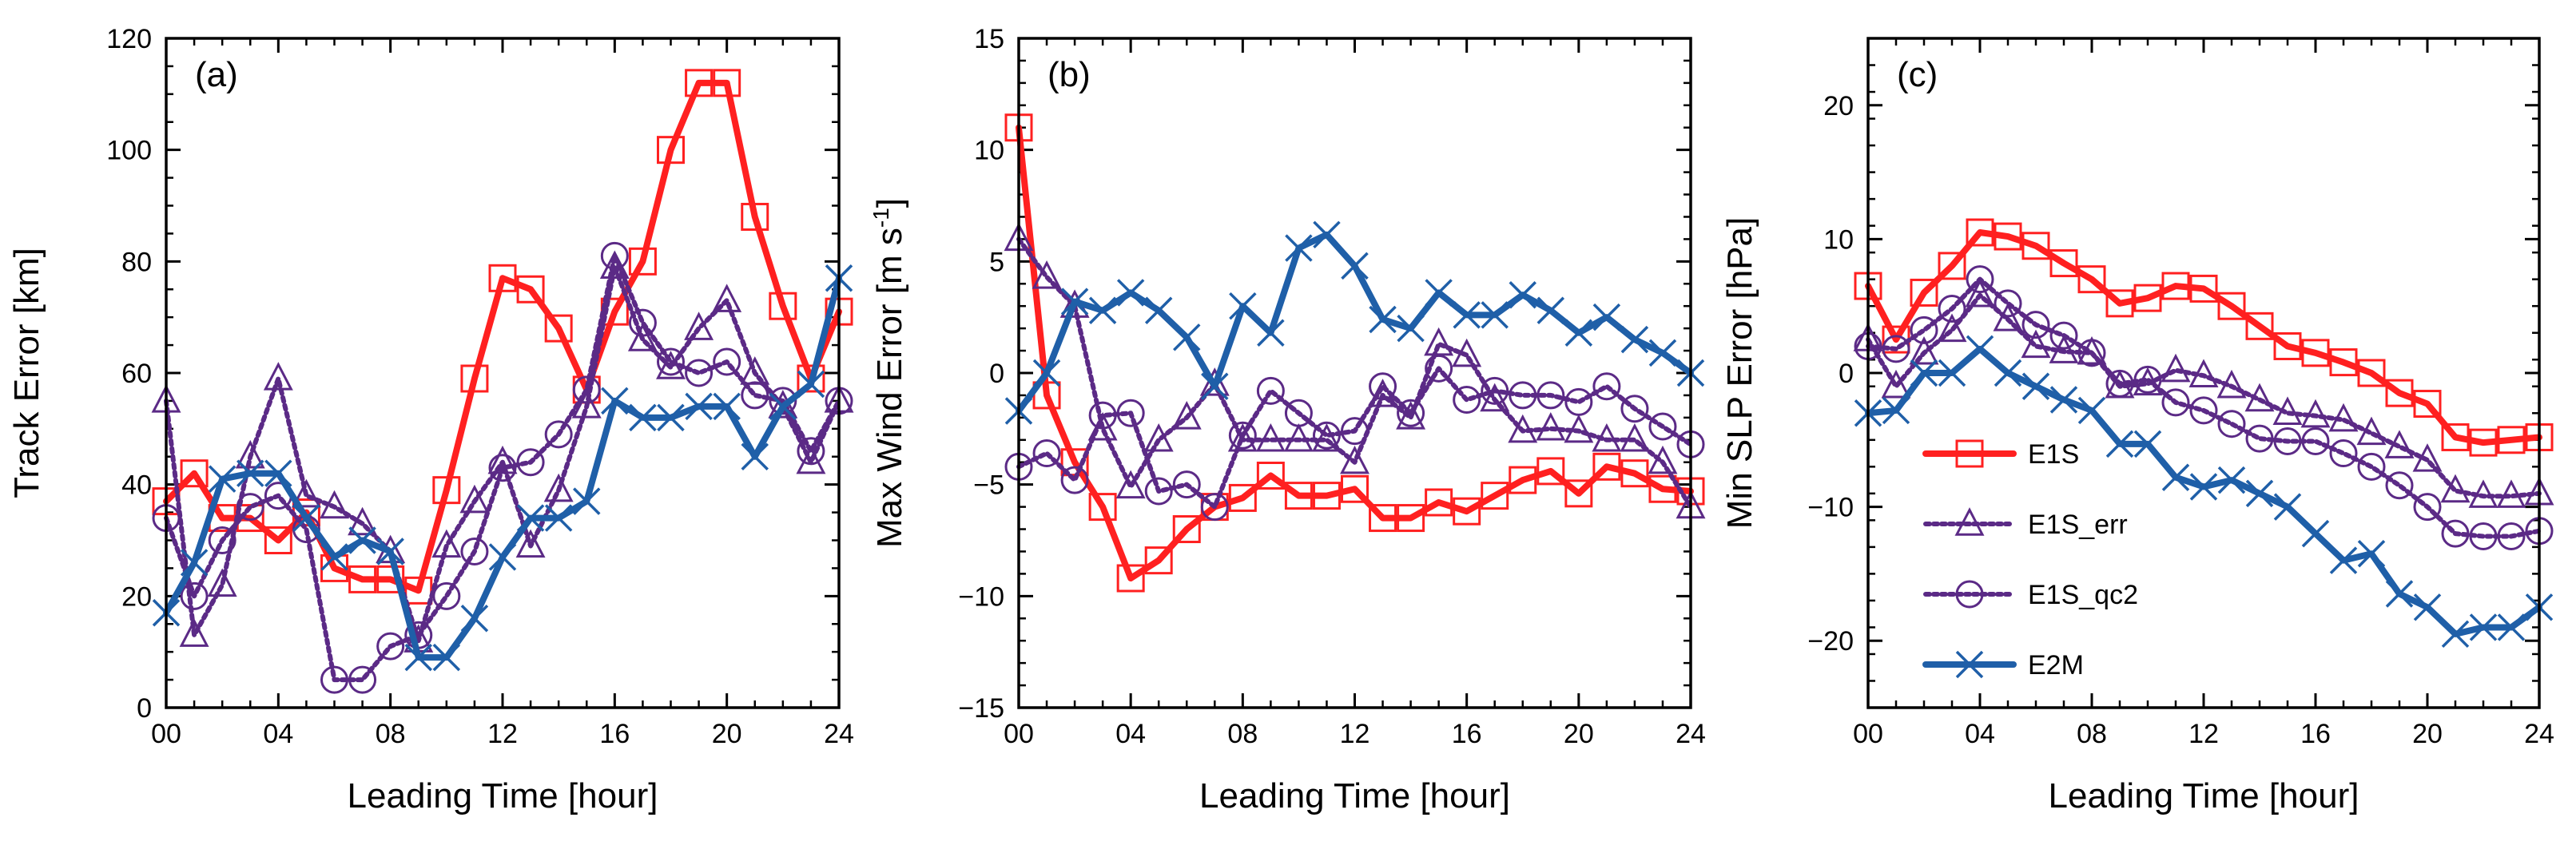 The image size is (2576, 857). What do you see at coordinates (1130, 734) in the screenshot?
I see `x-tick-label: 04` at bounding box center [1130, 734].